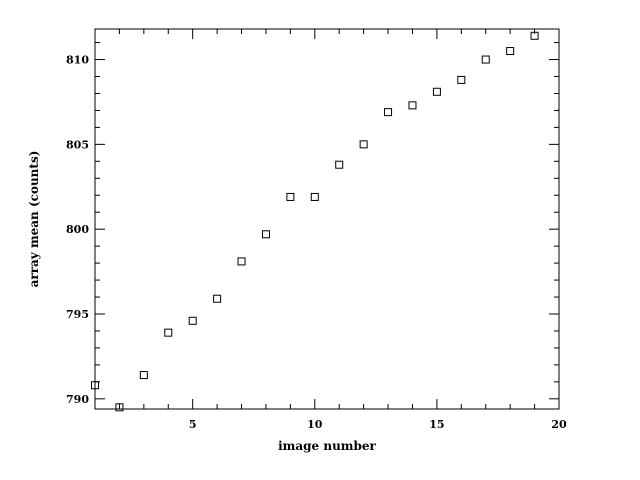  I want to click on x-tick-label: 5, so click(193, 424).